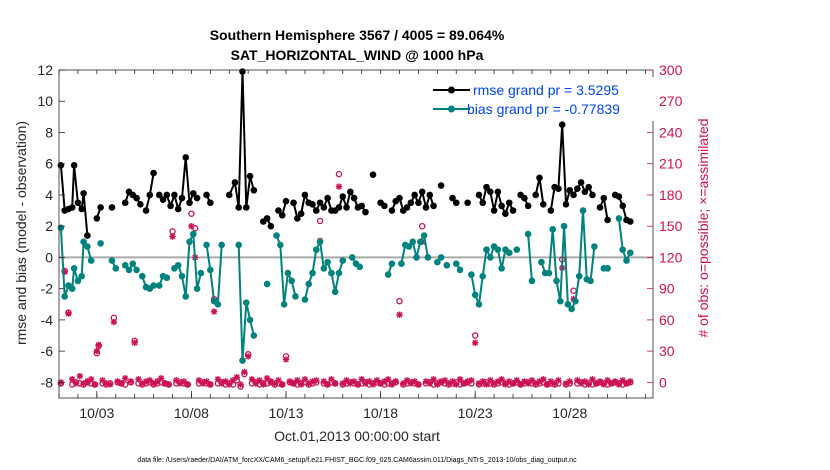 The width and height of the screenshot is (830, 470). Describe the element at coordinates (671, 195) in the screenshot. I see `y-right-tick-label: 180` at that location.